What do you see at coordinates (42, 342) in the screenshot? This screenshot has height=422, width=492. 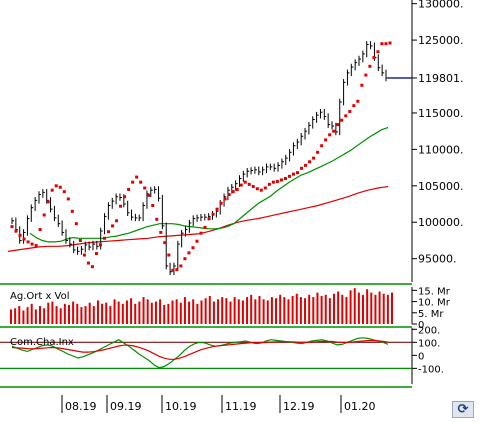 I see `osc-panel-title: Com.Cha.Inx` at bounding box center [42, 342].